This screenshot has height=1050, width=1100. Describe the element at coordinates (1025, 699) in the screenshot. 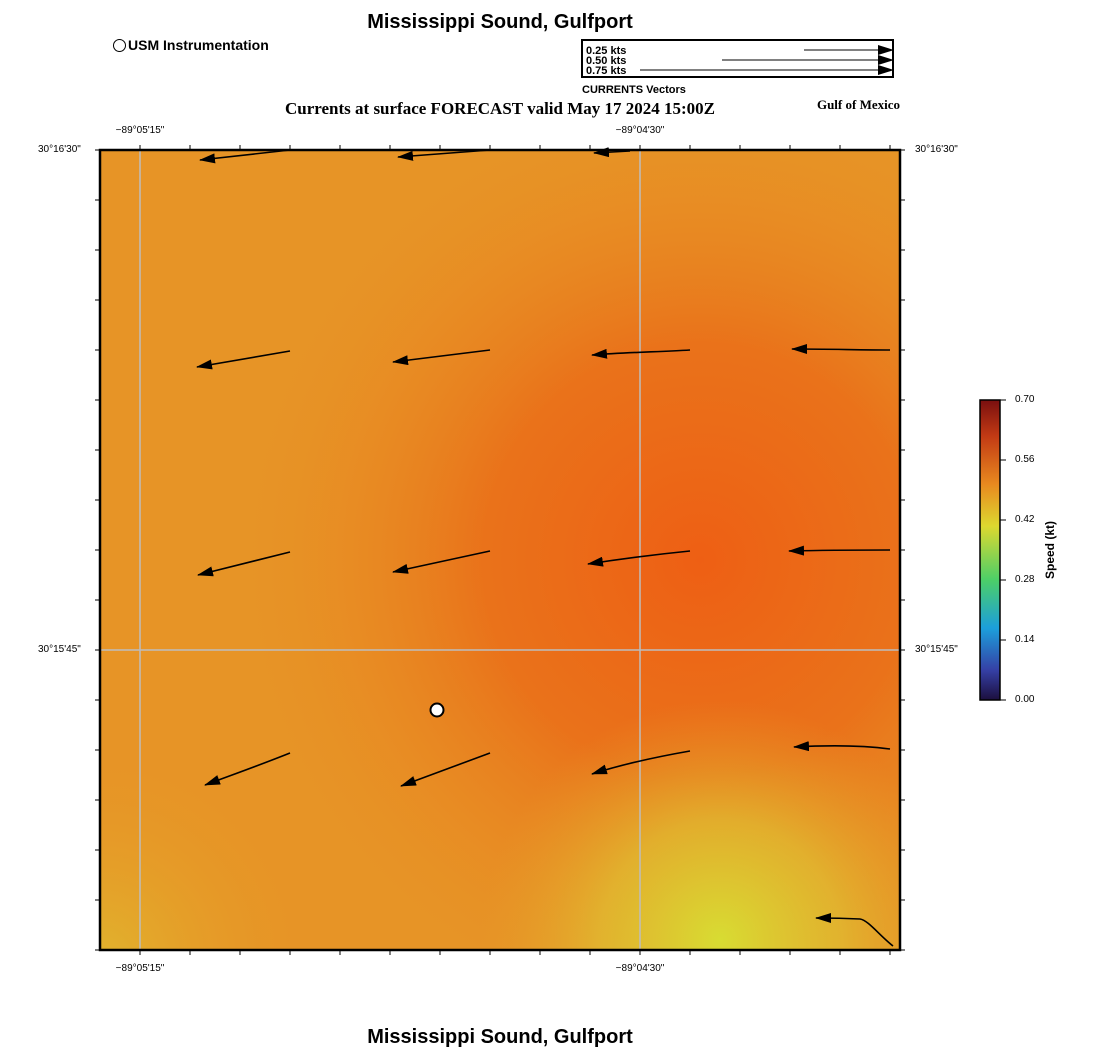

I see `colorbar-tick-label: 0.00` at that location.